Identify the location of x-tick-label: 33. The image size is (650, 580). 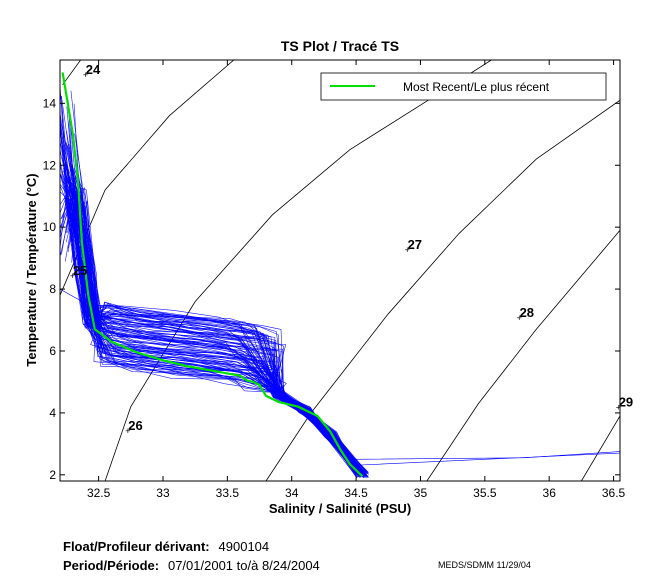
(163, 493).